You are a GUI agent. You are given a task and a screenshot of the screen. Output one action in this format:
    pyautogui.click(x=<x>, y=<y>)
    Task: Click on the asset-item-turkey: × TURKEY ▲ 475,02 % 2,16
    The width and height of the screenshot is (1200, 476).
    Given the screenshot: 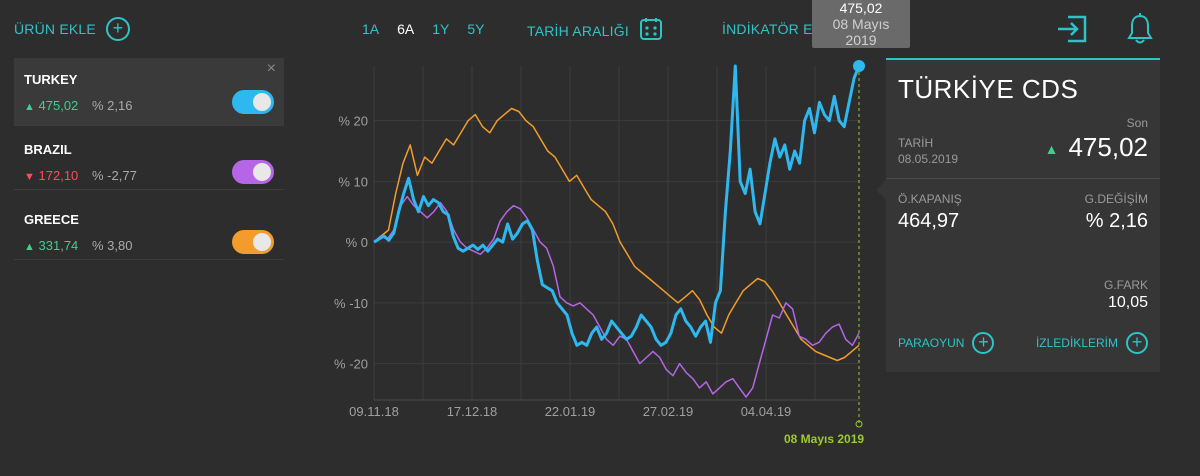 What is the action you would take?
    pyautogui.click(x=149, y=92)
    